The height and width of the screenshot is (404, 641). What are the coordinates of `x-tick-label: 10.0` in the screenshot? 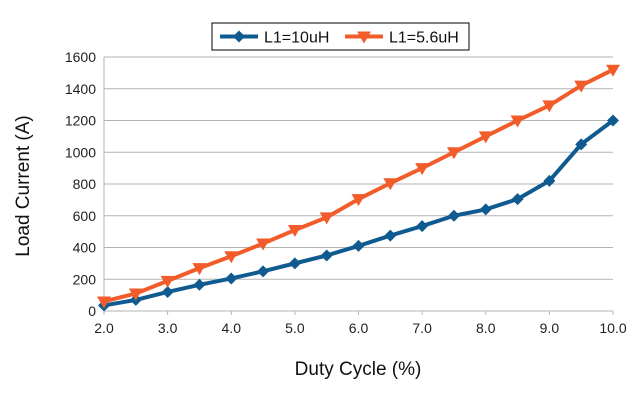 It's located at (612, 328).